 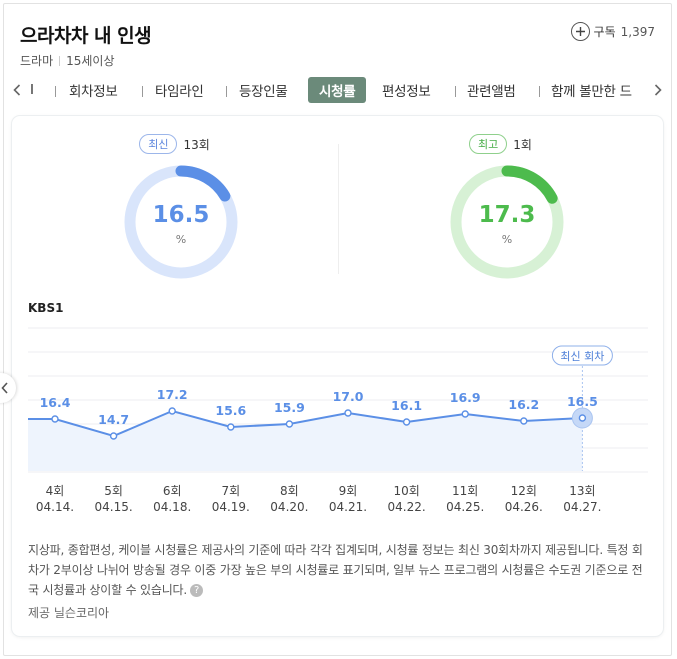 I want to click on chevron-right-icon, so click(x=658, y=90).